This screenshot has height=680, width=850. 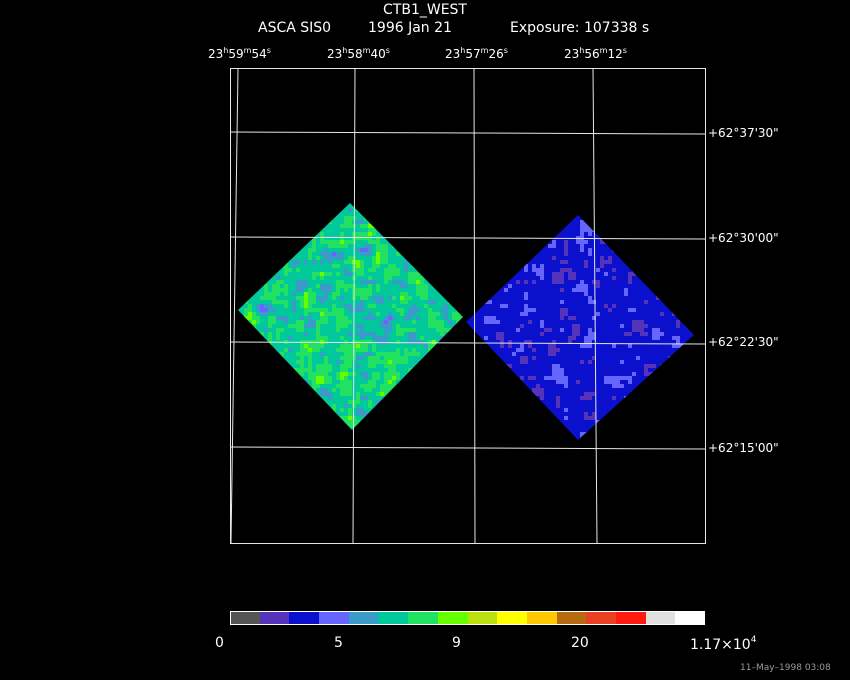 I want to click on colorbar-max-label: 1.17×10⁴, so click(x=723, y=644).